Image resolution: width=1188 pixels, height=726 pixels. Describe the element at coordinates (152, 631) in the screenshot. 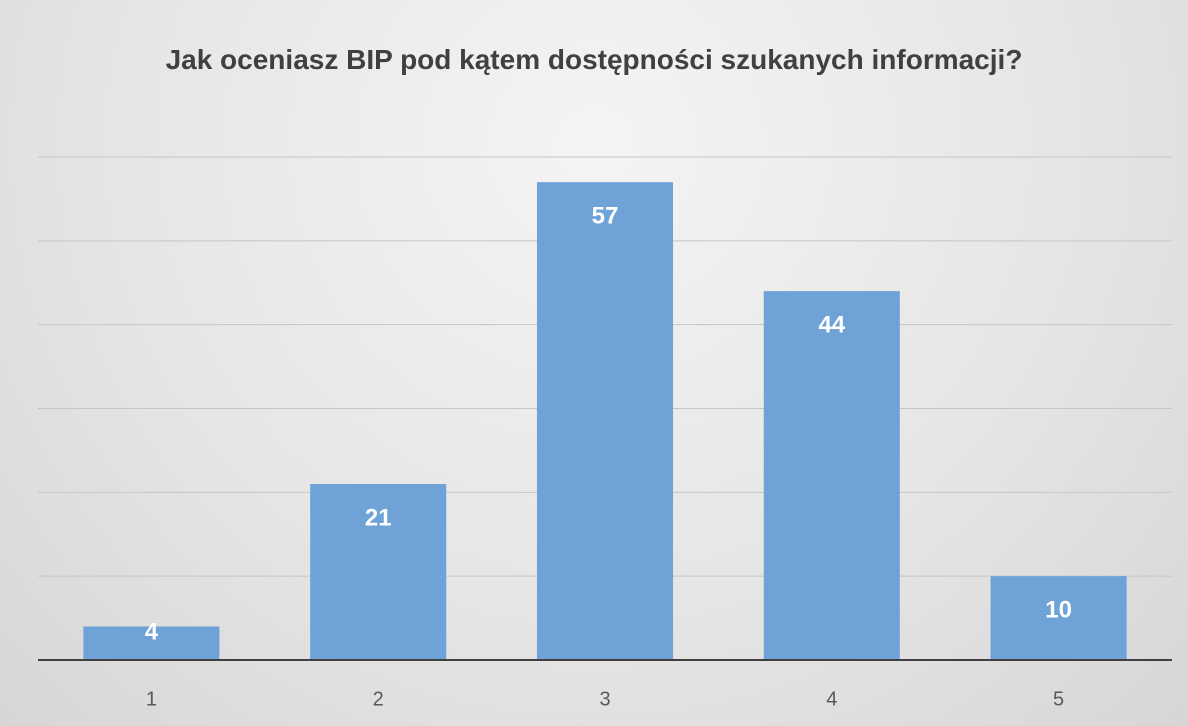

I see `data-label: 4` at that location.